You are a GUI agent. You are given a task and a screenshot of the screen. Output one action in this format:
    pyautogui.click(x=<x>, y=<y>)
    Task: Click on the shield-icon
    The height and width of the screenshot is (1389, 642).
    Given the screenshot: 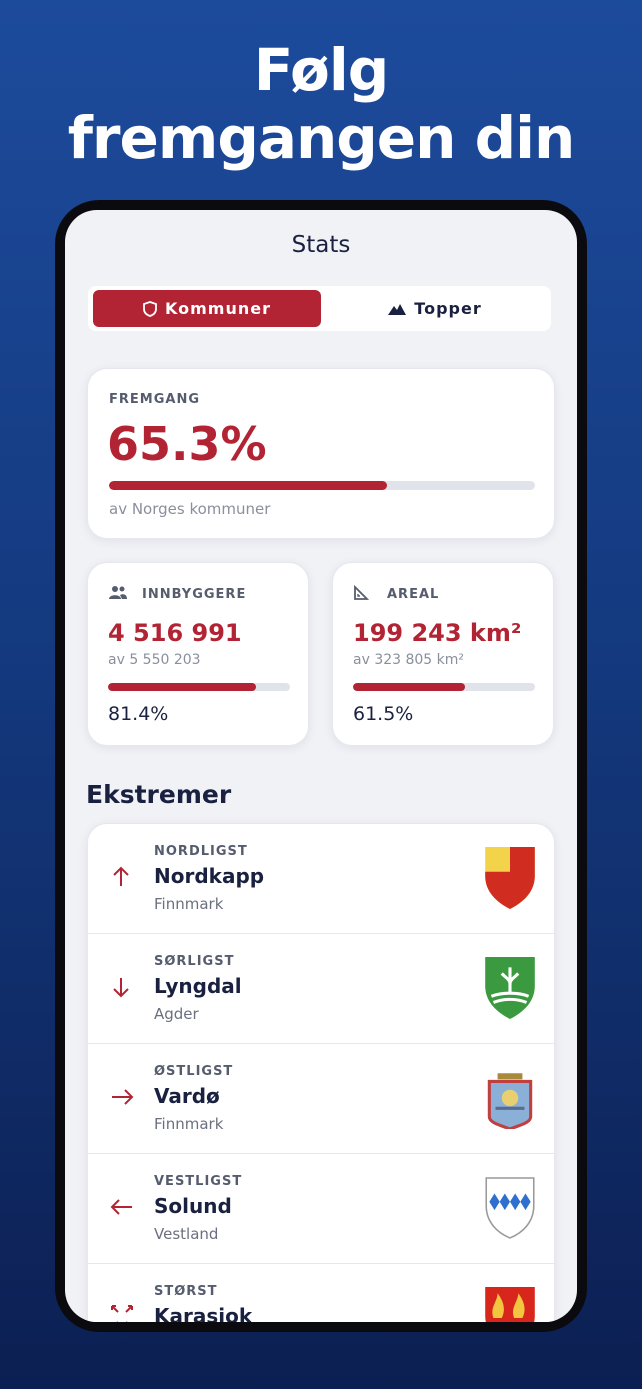 What is the action you would take?
    pyautogui.click(x=150, y=308)
    